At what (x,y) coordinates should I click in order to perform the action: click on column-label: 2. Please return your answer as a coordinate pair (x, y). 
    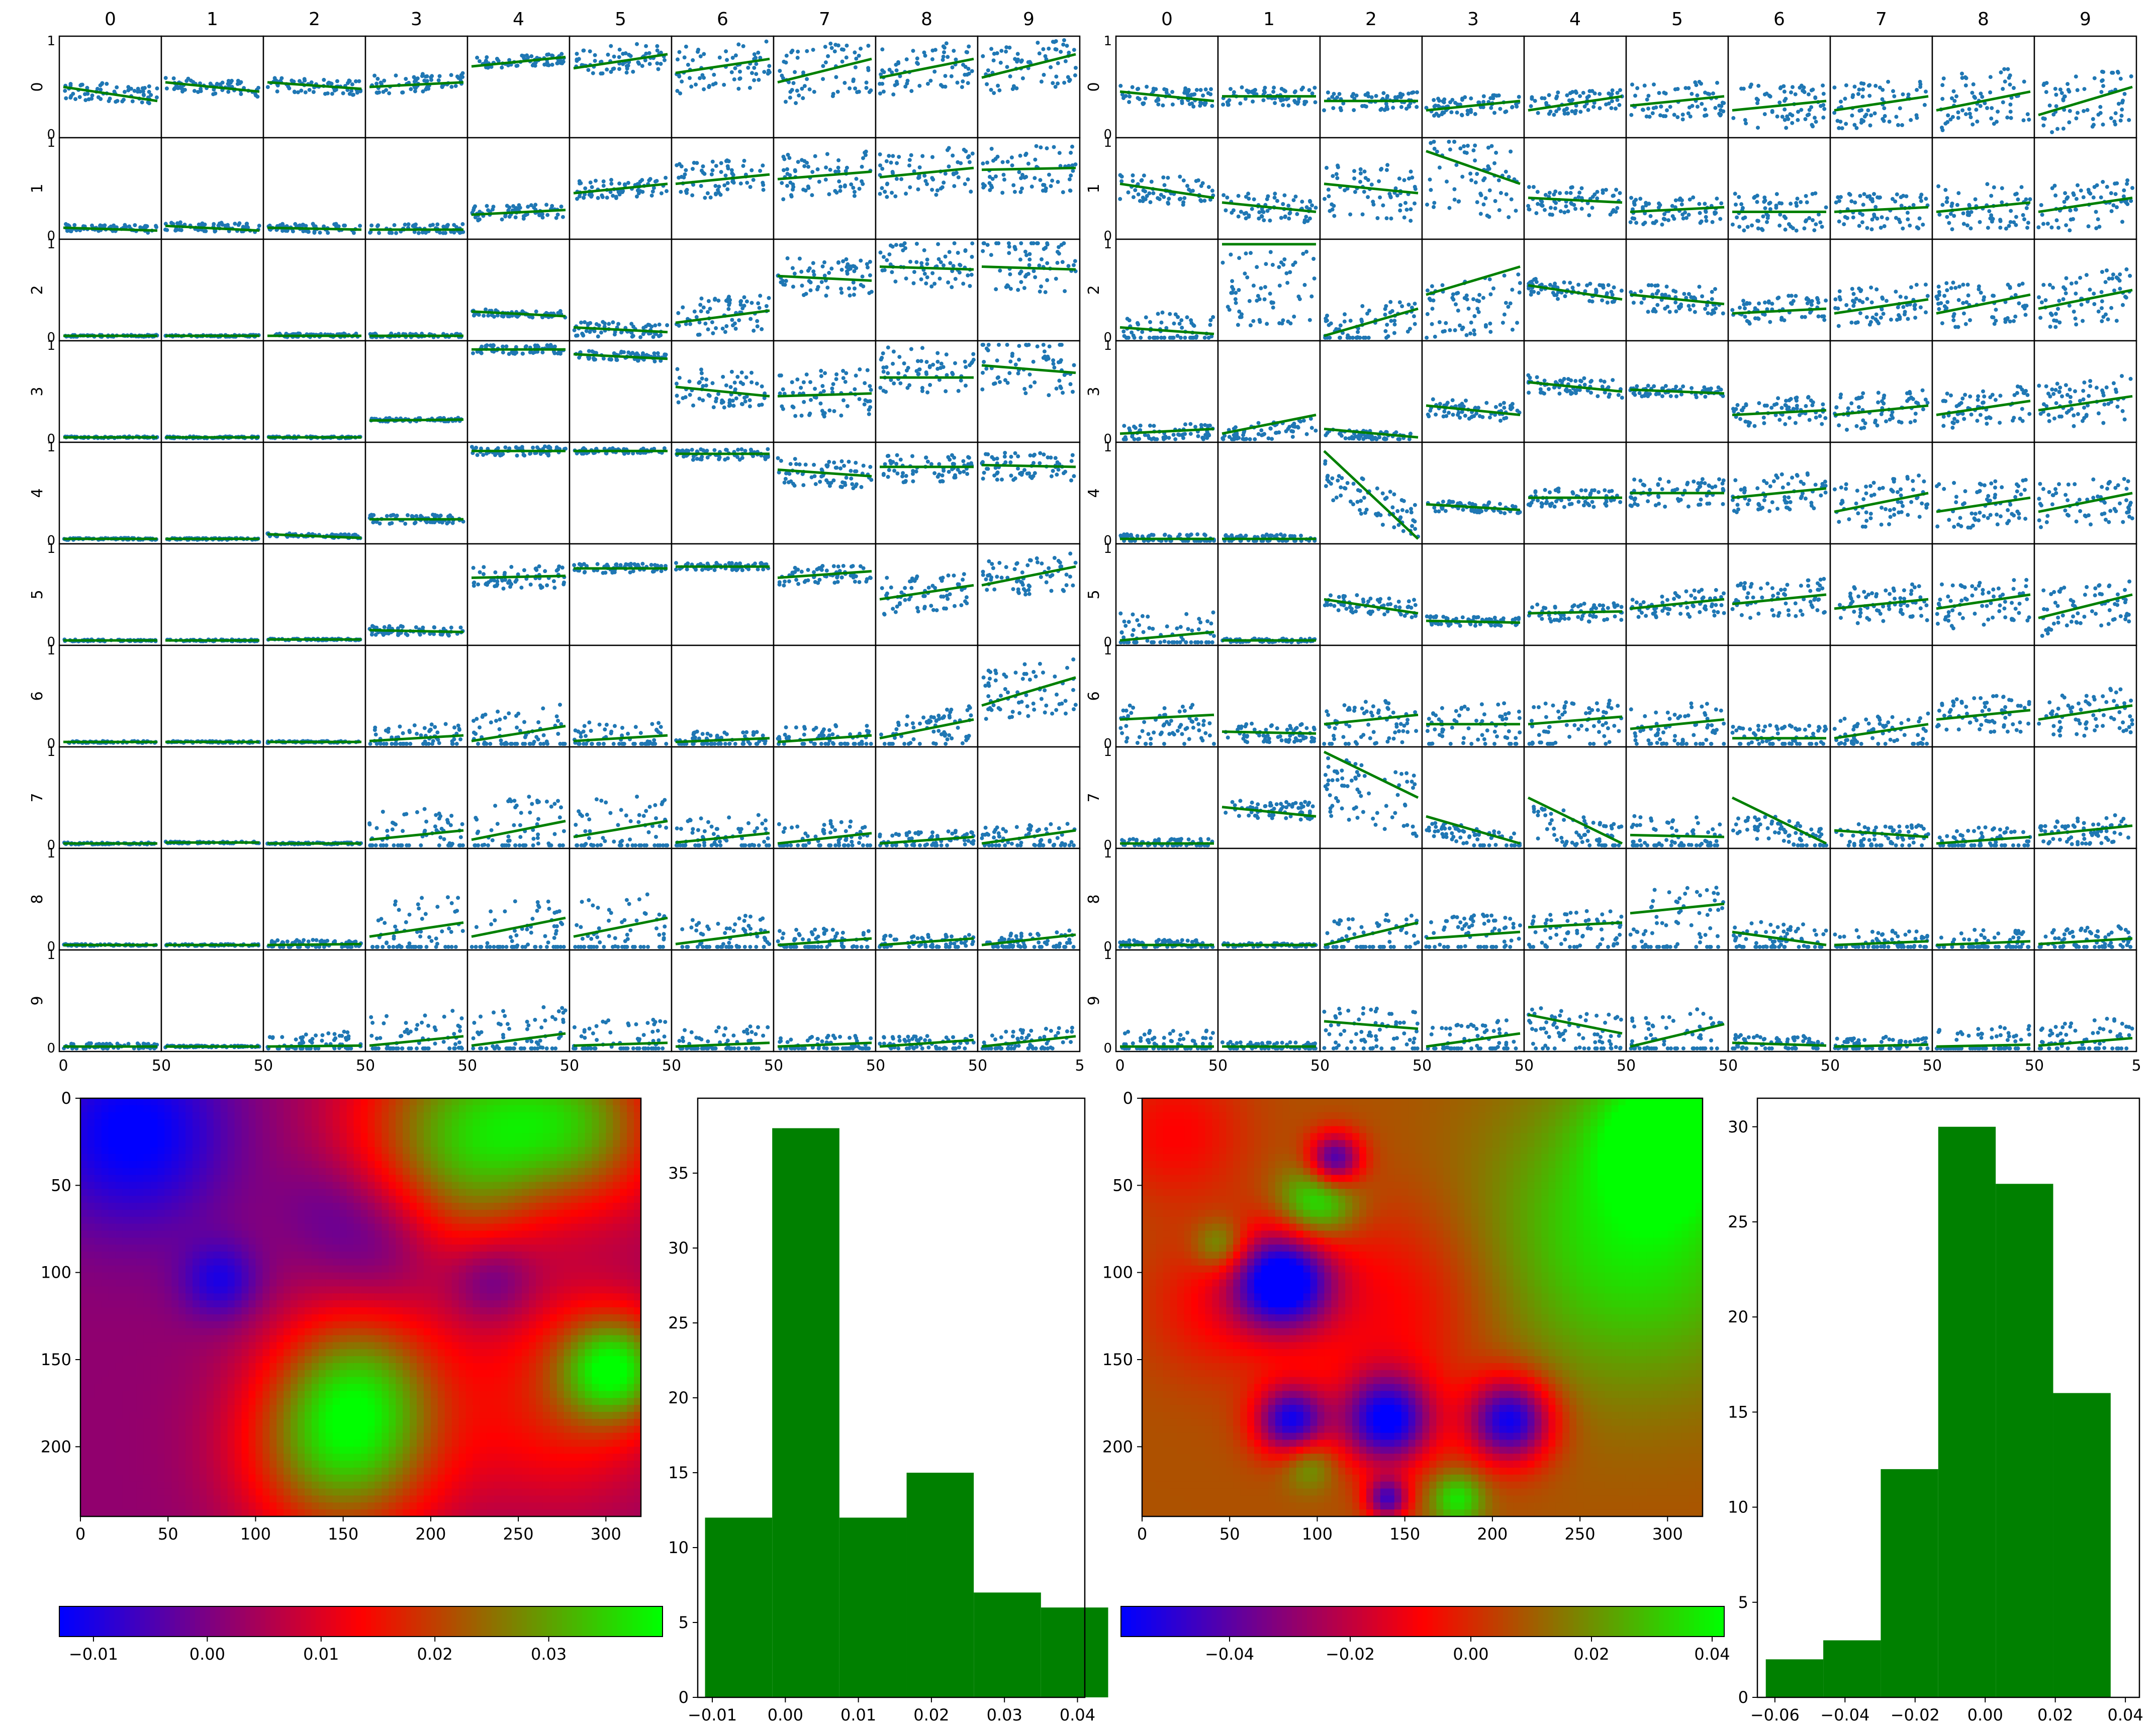
    Looking at the image, I should click on (314, 19).